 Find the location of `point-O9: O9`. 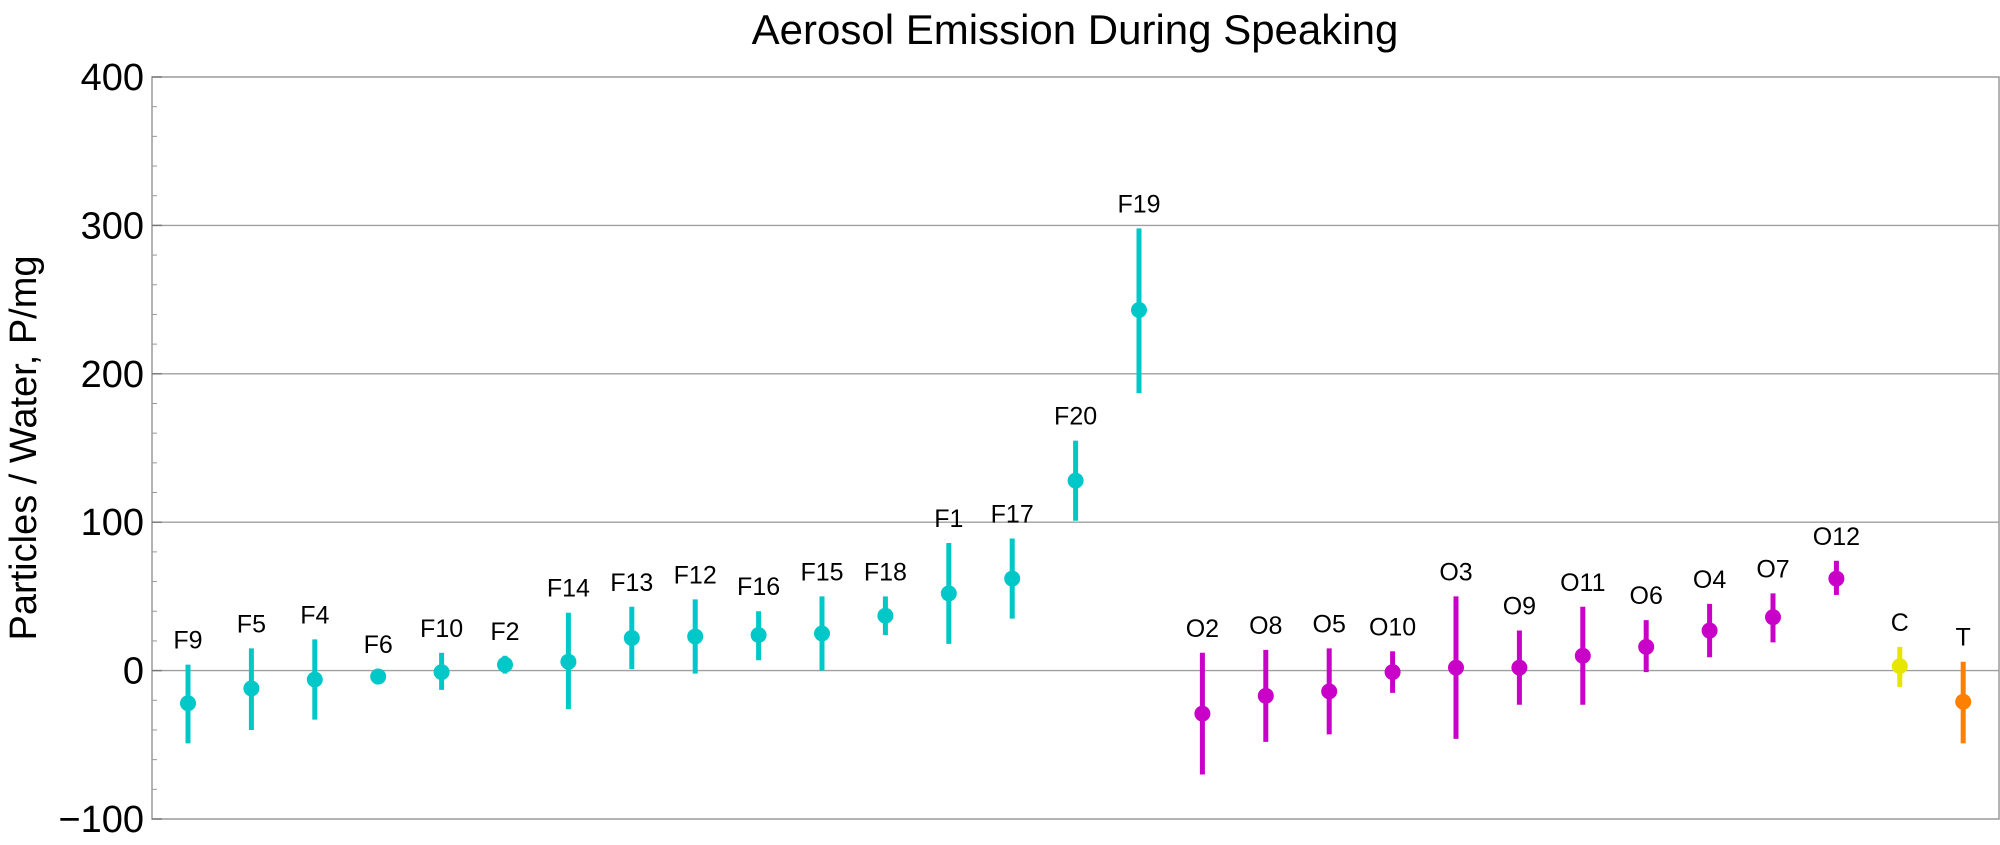

point-O9: O9 is located at coordinates (1519, 649).